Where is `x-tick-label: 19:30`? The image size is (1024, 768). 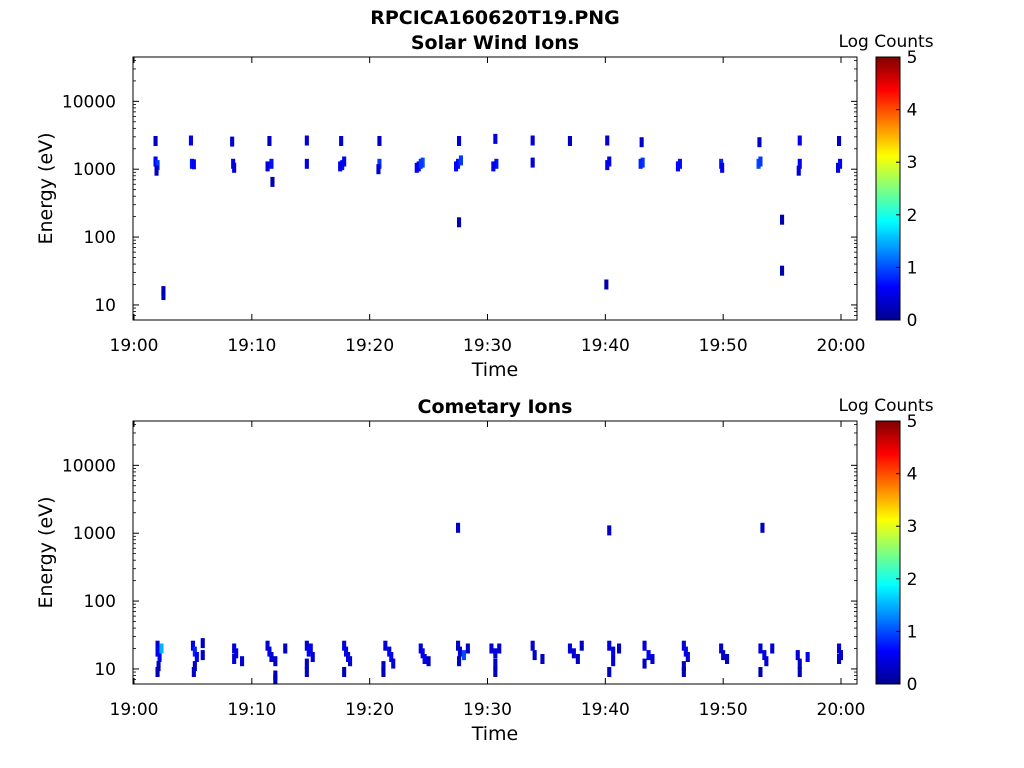 x-tick-label: 19:30 is located at coordinates (487, 710).